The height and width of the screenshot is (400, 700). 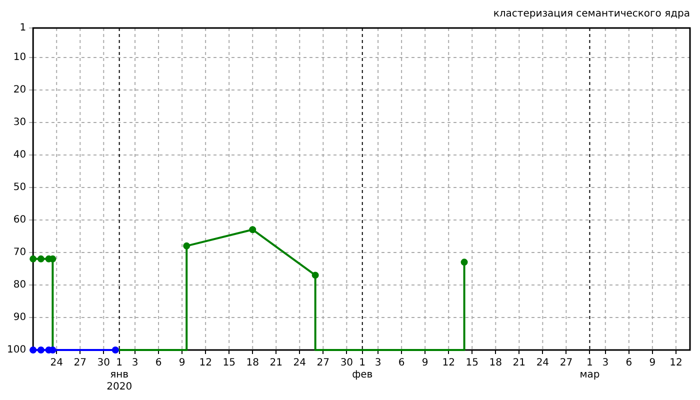 What do you see at coordinates (16, 350) in the screenshot?
I see `y-tick-label: 100` at bounding box center [16, 350].